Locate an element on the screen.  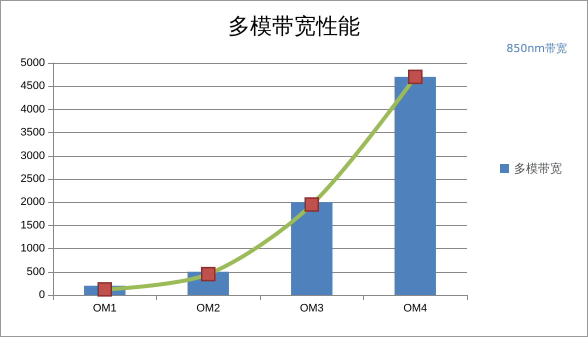
x-tick-label: OM2 is located at coordinates (208, 308).